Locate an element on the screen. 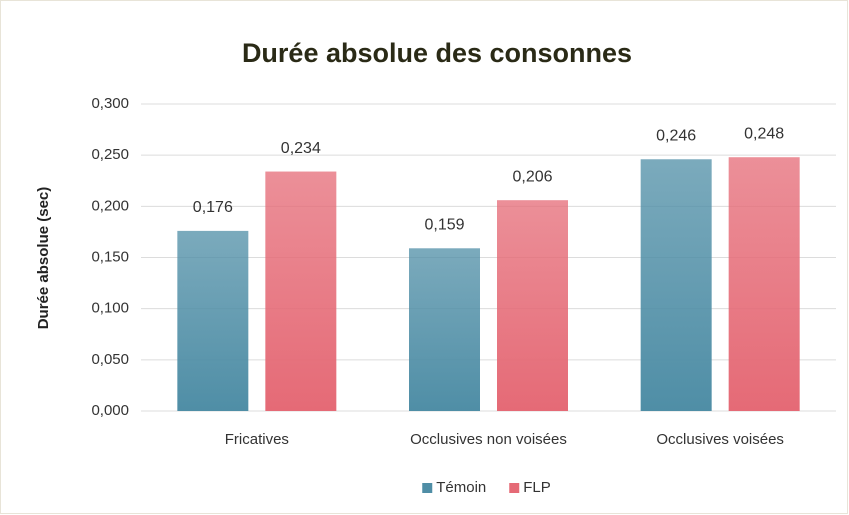 Image resolution: width=849 pixels, height=515 pixels. y-tick-label: 0,150 is located at coordinates (110, 256).